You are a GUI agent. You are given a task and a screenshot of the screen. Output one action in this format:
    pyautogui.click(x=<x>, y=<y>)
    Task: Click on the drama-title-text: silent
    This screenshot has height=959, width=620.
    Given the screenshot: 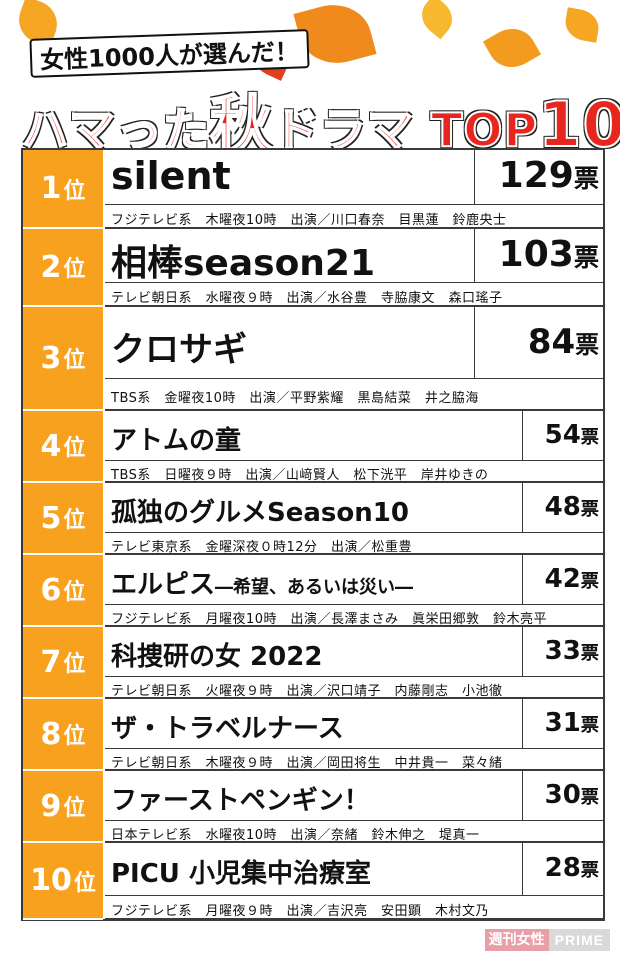 What is the action you would take?
    pyautogui.click(x=171, y=176)
    